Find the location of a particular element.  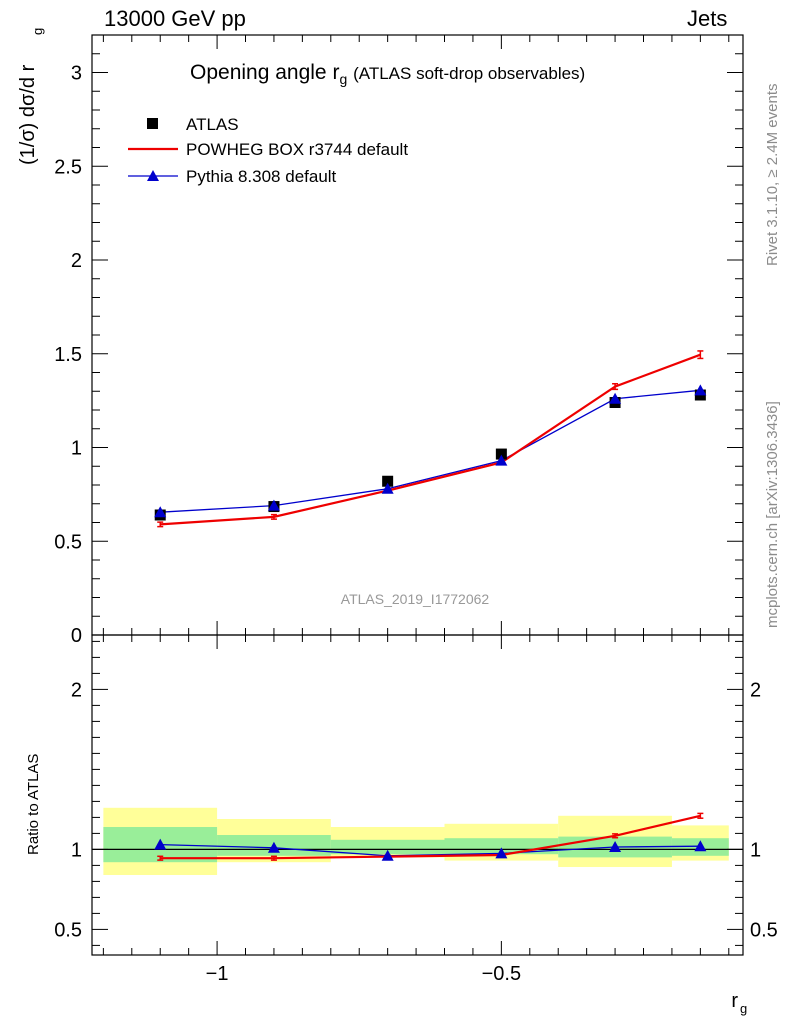

ratio-y-axis-label-text: Ratio to ATLAS is located at coordinates (33, 804).